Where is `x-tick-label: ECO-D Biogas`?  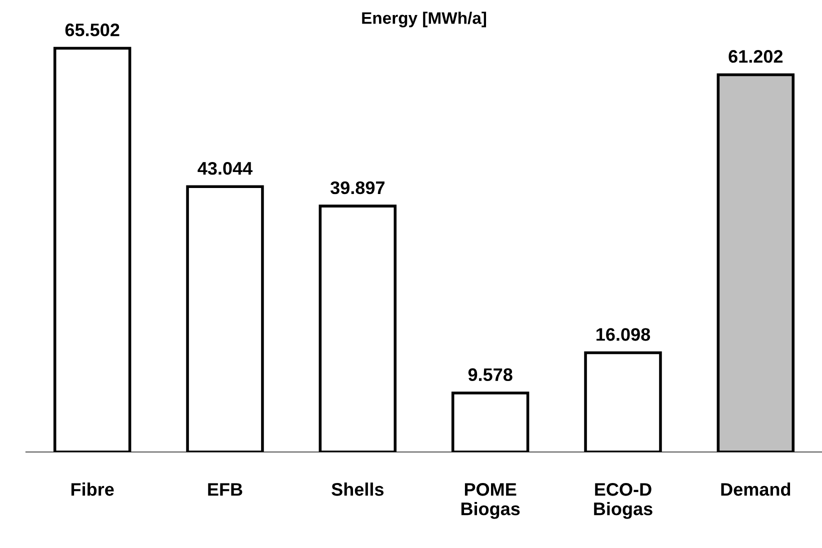 x-tick-label: ECO-D Biogas is located at coordinates (623, 501).